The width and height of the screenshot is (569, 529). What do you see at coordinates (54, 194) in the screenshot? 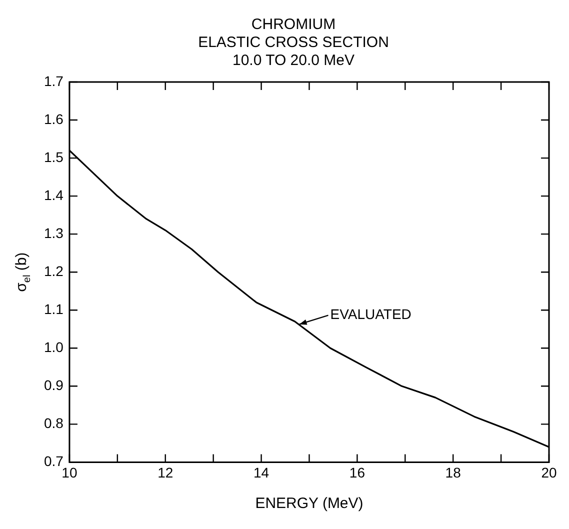
I see `y-tick-label: 1.4` at bounding box center [54, 194].